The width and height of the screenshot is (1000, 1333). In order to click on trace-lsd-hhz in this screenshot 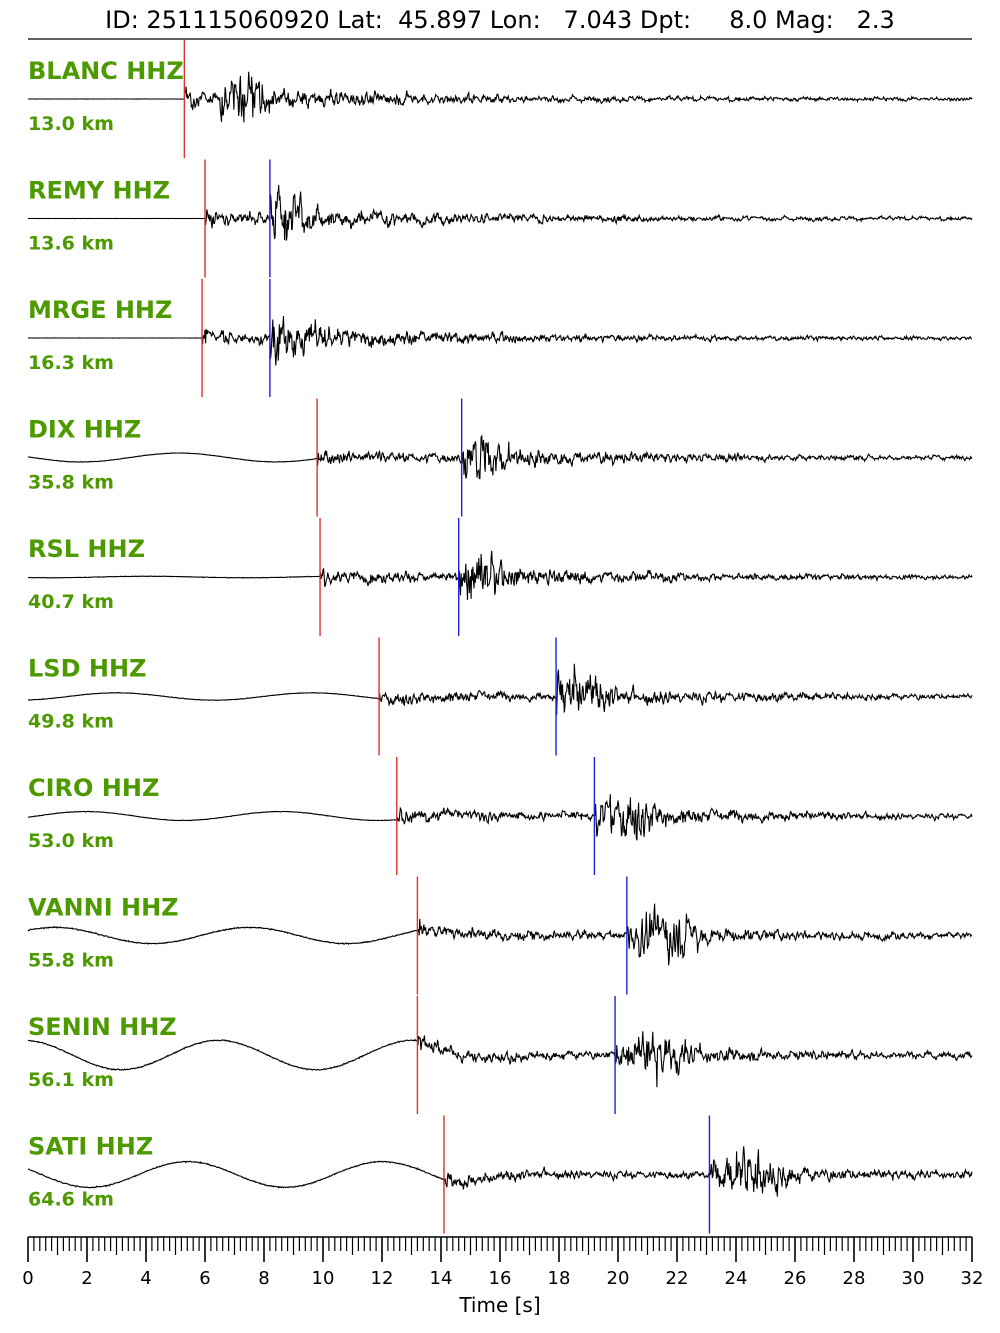, I will do `click(500, 689)`.